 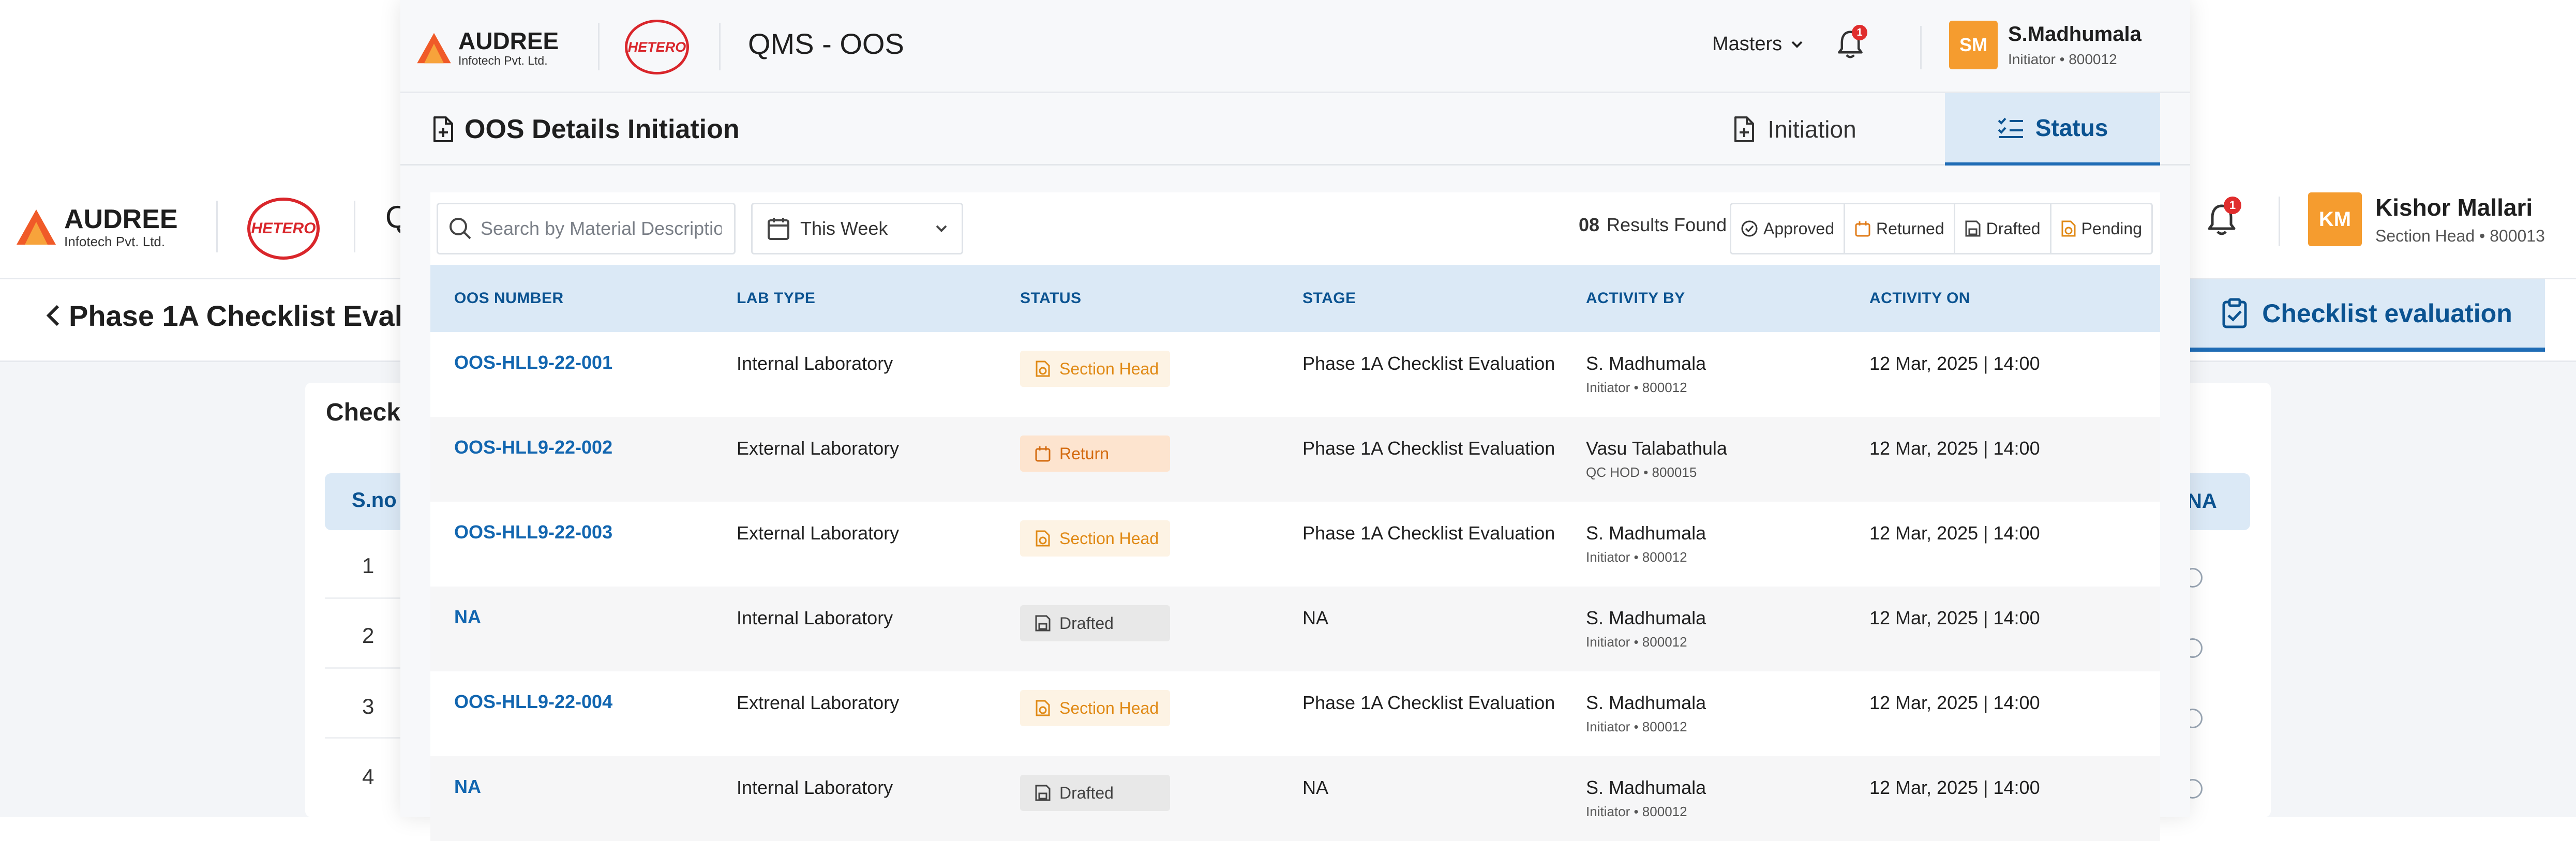 What do you see at coordinates (1919, 298) in the screenshot?
I see `th-activity-on: ACTIVITY ON` at bounding box center [1919, 298].